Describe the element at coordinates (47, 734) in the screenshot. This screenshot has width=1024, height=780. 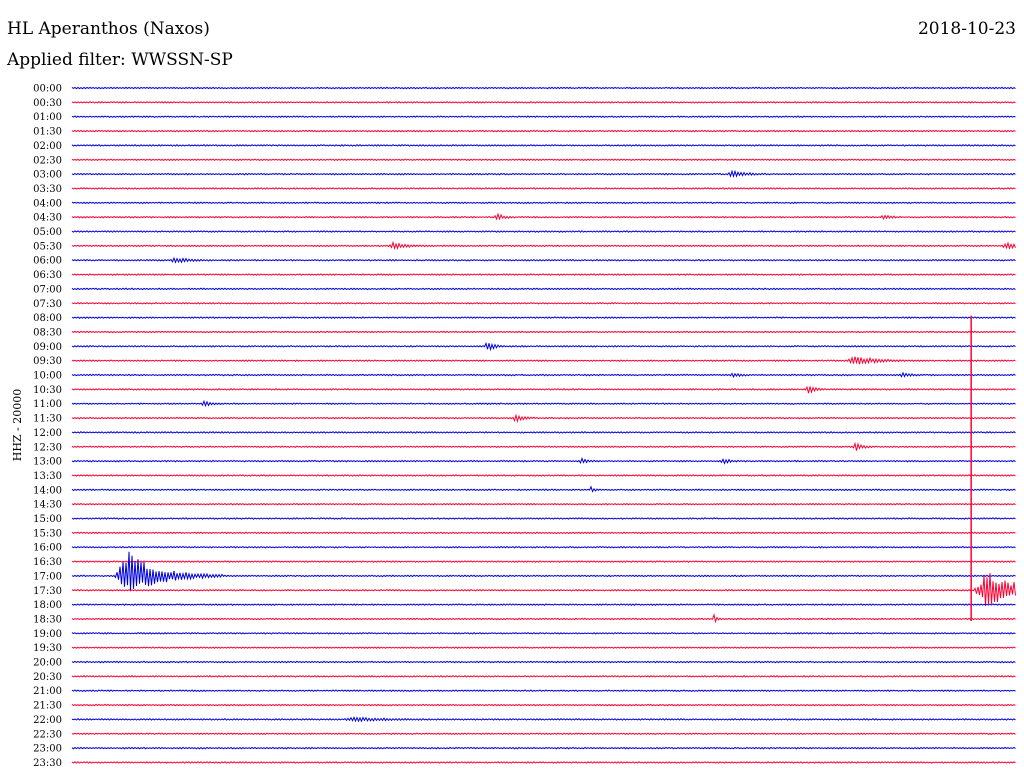
I see `row-time-label: 22:30` at that location.